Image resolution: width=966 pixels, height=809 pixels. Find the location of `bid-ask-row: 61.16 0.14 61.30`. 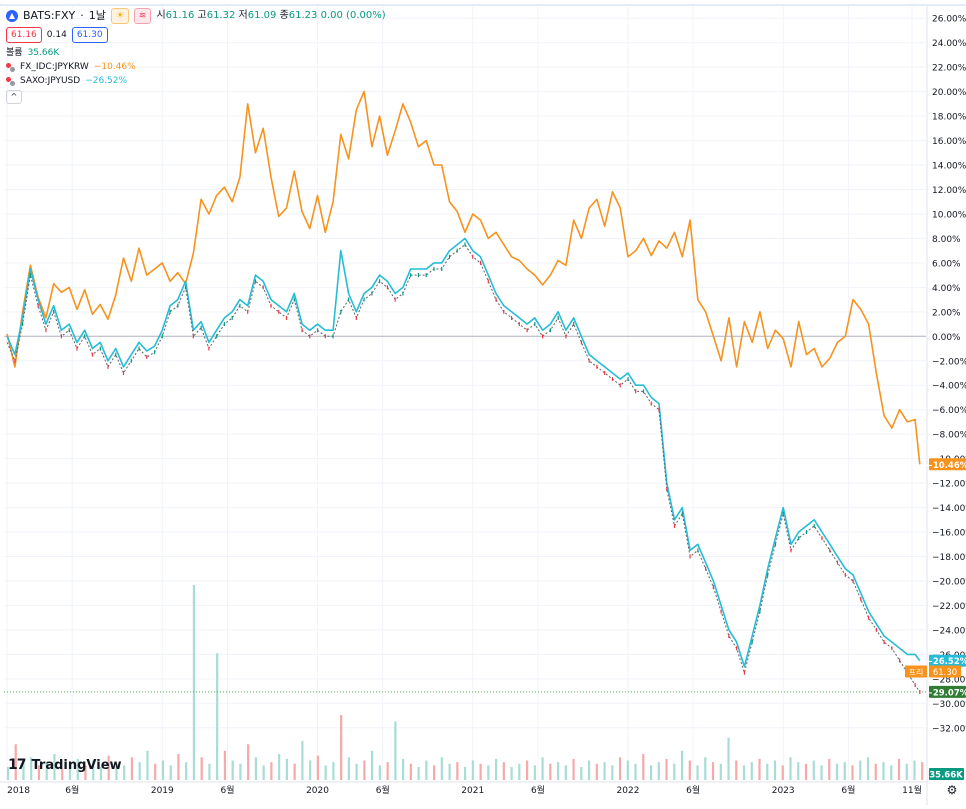

bid-ask-row: 61.16 0.14 61.30 is located at coordinates (196, 35).